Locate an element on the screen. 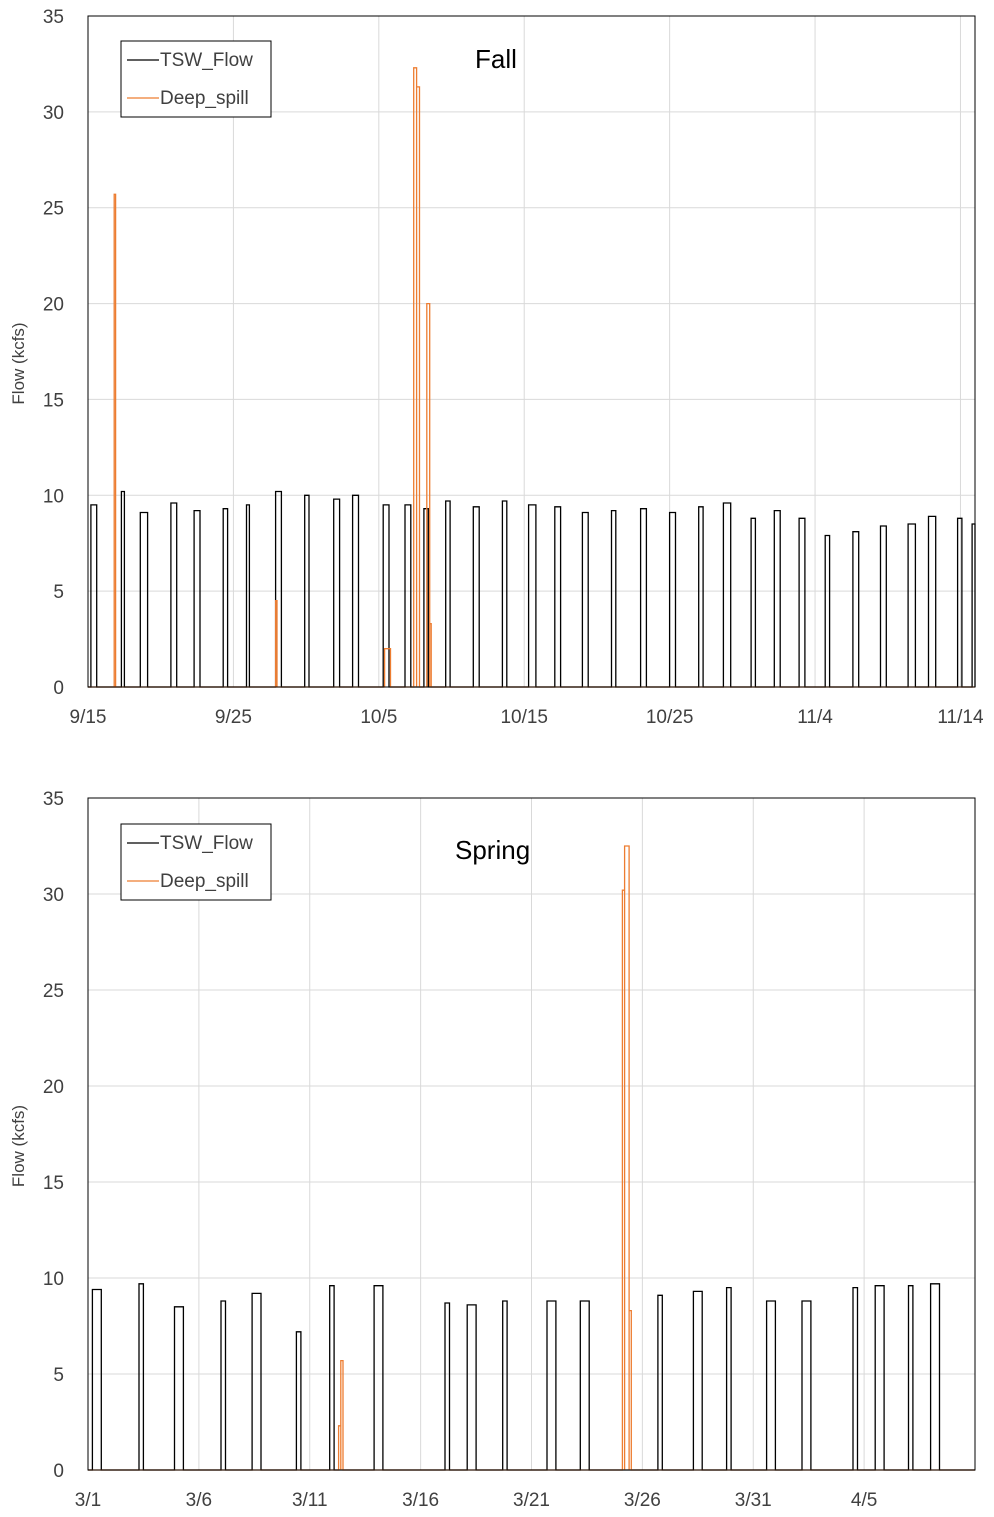 This screenshot has width=994, height=1517. x-tick-labels: 3/1 3/6 3/11 3/16 3/21 3/26 3/31 4/5 is located at coordinates (476, 1500).